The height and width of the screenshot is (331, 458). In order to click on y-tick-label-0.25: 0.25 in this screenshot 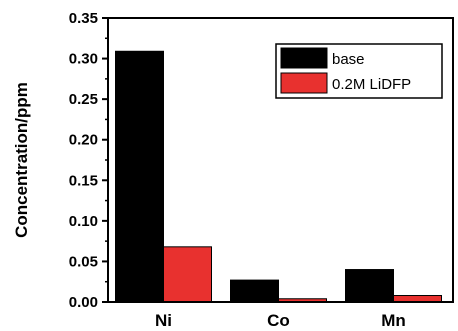, I will do `click(83, 99)`.